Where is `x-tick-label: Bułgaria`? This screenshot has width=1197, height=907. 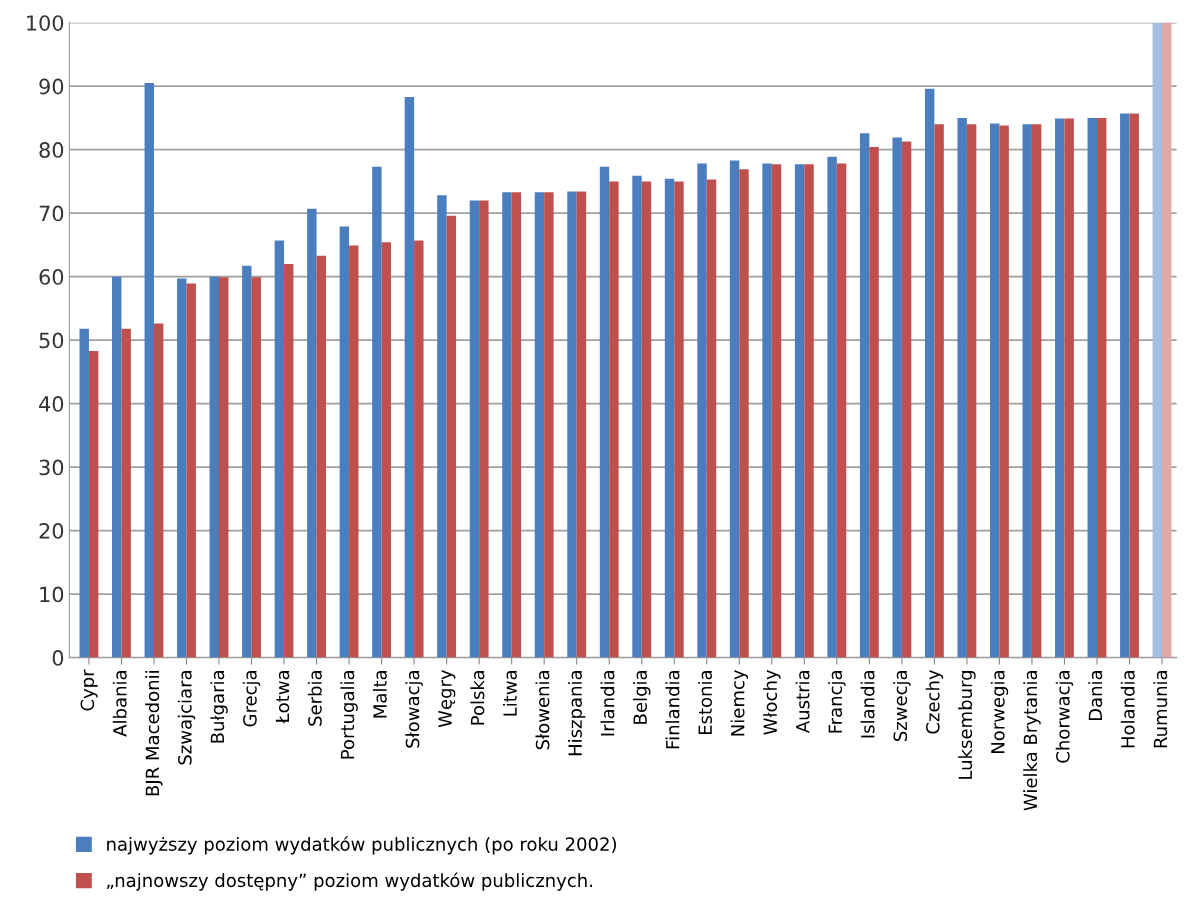
x-tick-label: Bułgaria is located at coordinates (219, 707).